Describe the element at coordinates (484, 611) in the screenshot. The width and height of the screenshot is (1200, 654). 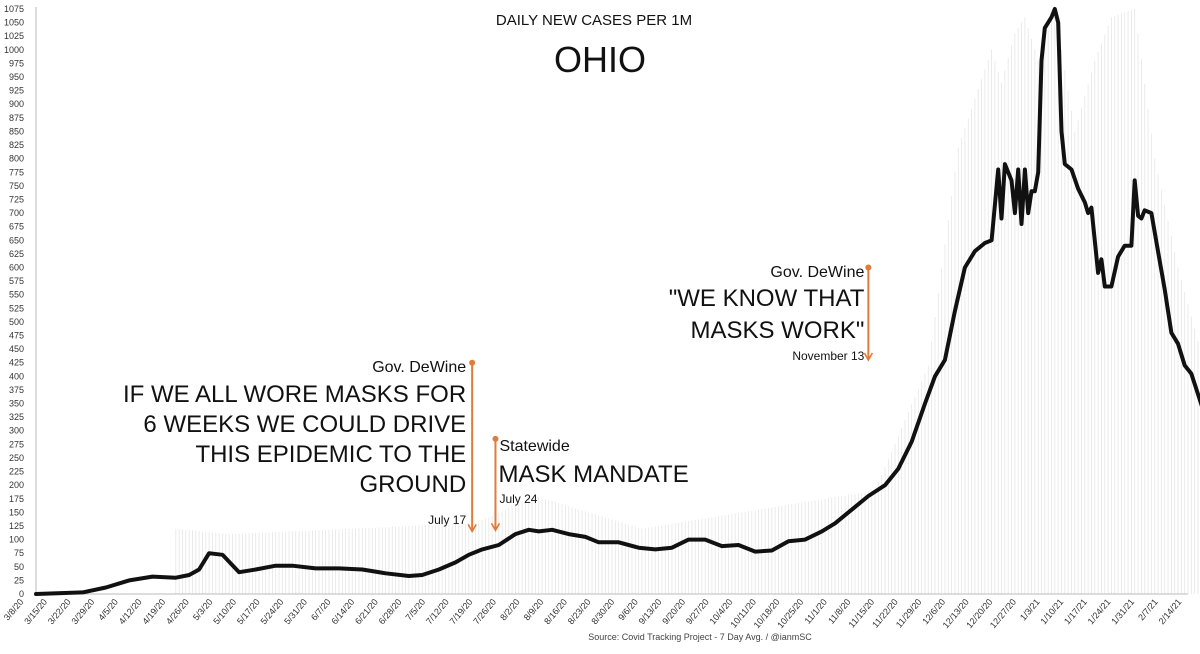
I see `x-tick-label: 7/26/20` at that location.